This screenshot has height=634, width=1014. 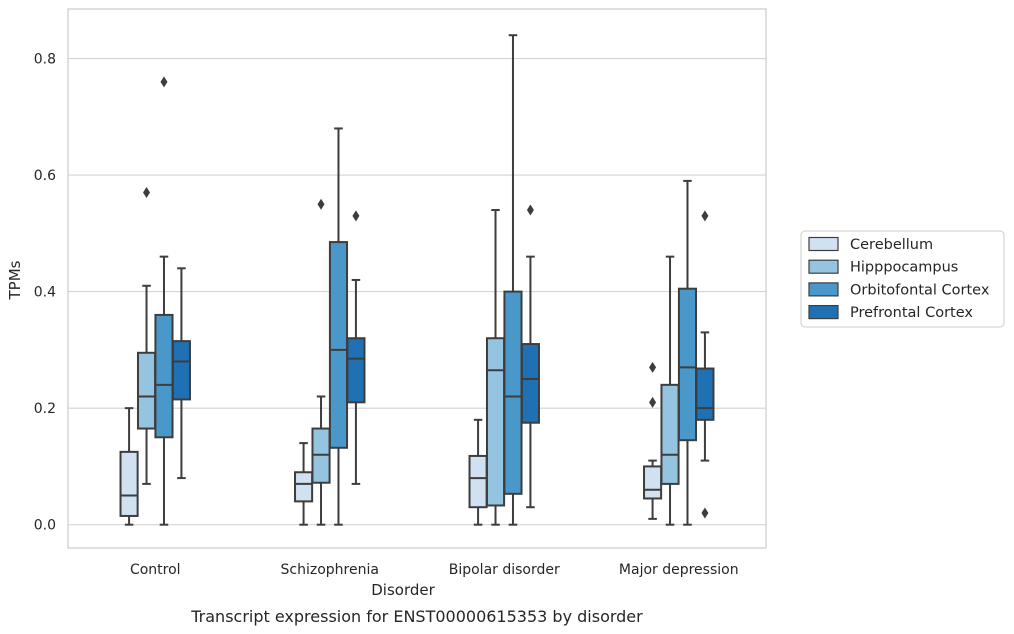 What do you see at coordinates (904, 268) in the screenshot?
I see `legend-label: Hipppocampus` at bounding box center [904, 268].